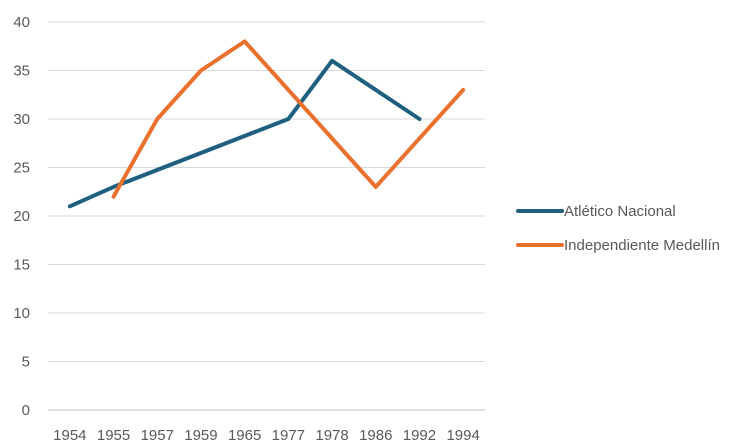 The height and width of the screenshot is (447, 755). Describe the element at coordinates (619, 228) in the screenshot. I see `legend: Atlético Nacional Independiente Medellín` at that location.